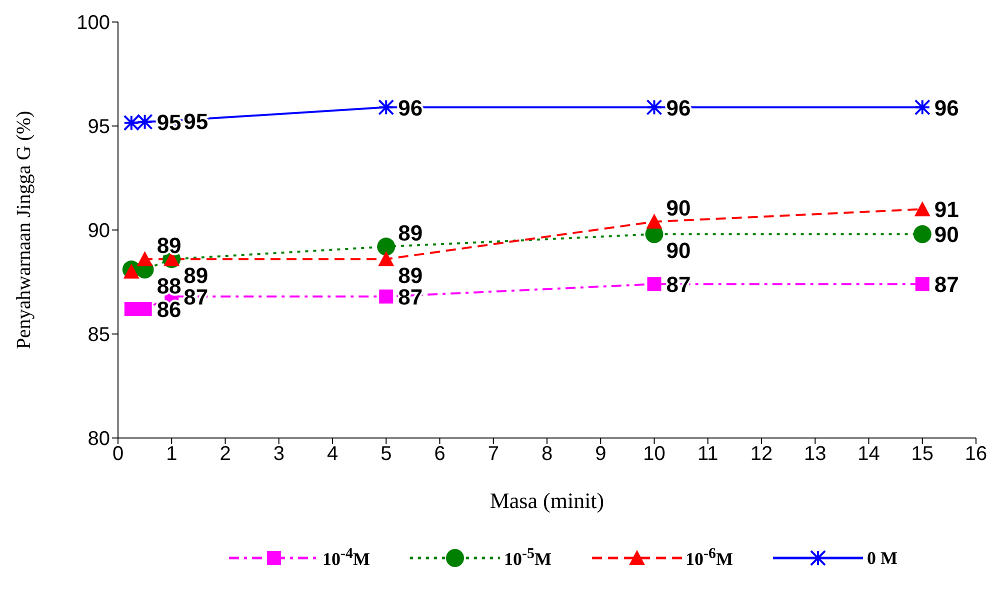  I want to click on x-tick-label: 3, so click(278, 454).